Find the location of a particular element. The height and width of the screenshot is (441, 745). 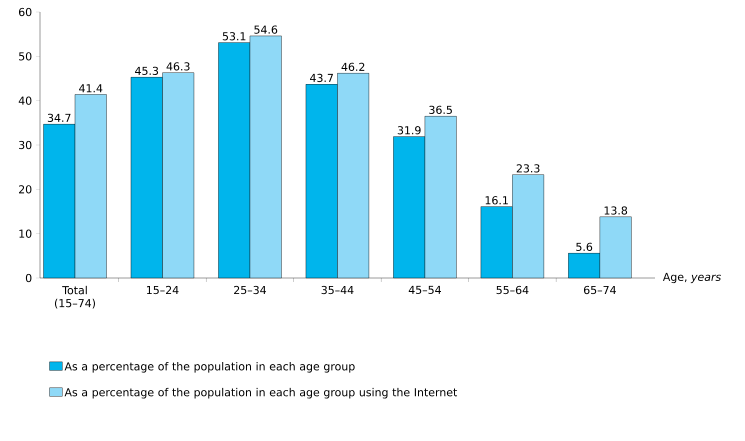

data-label: 31.9 is located at coordinates (409, 130).